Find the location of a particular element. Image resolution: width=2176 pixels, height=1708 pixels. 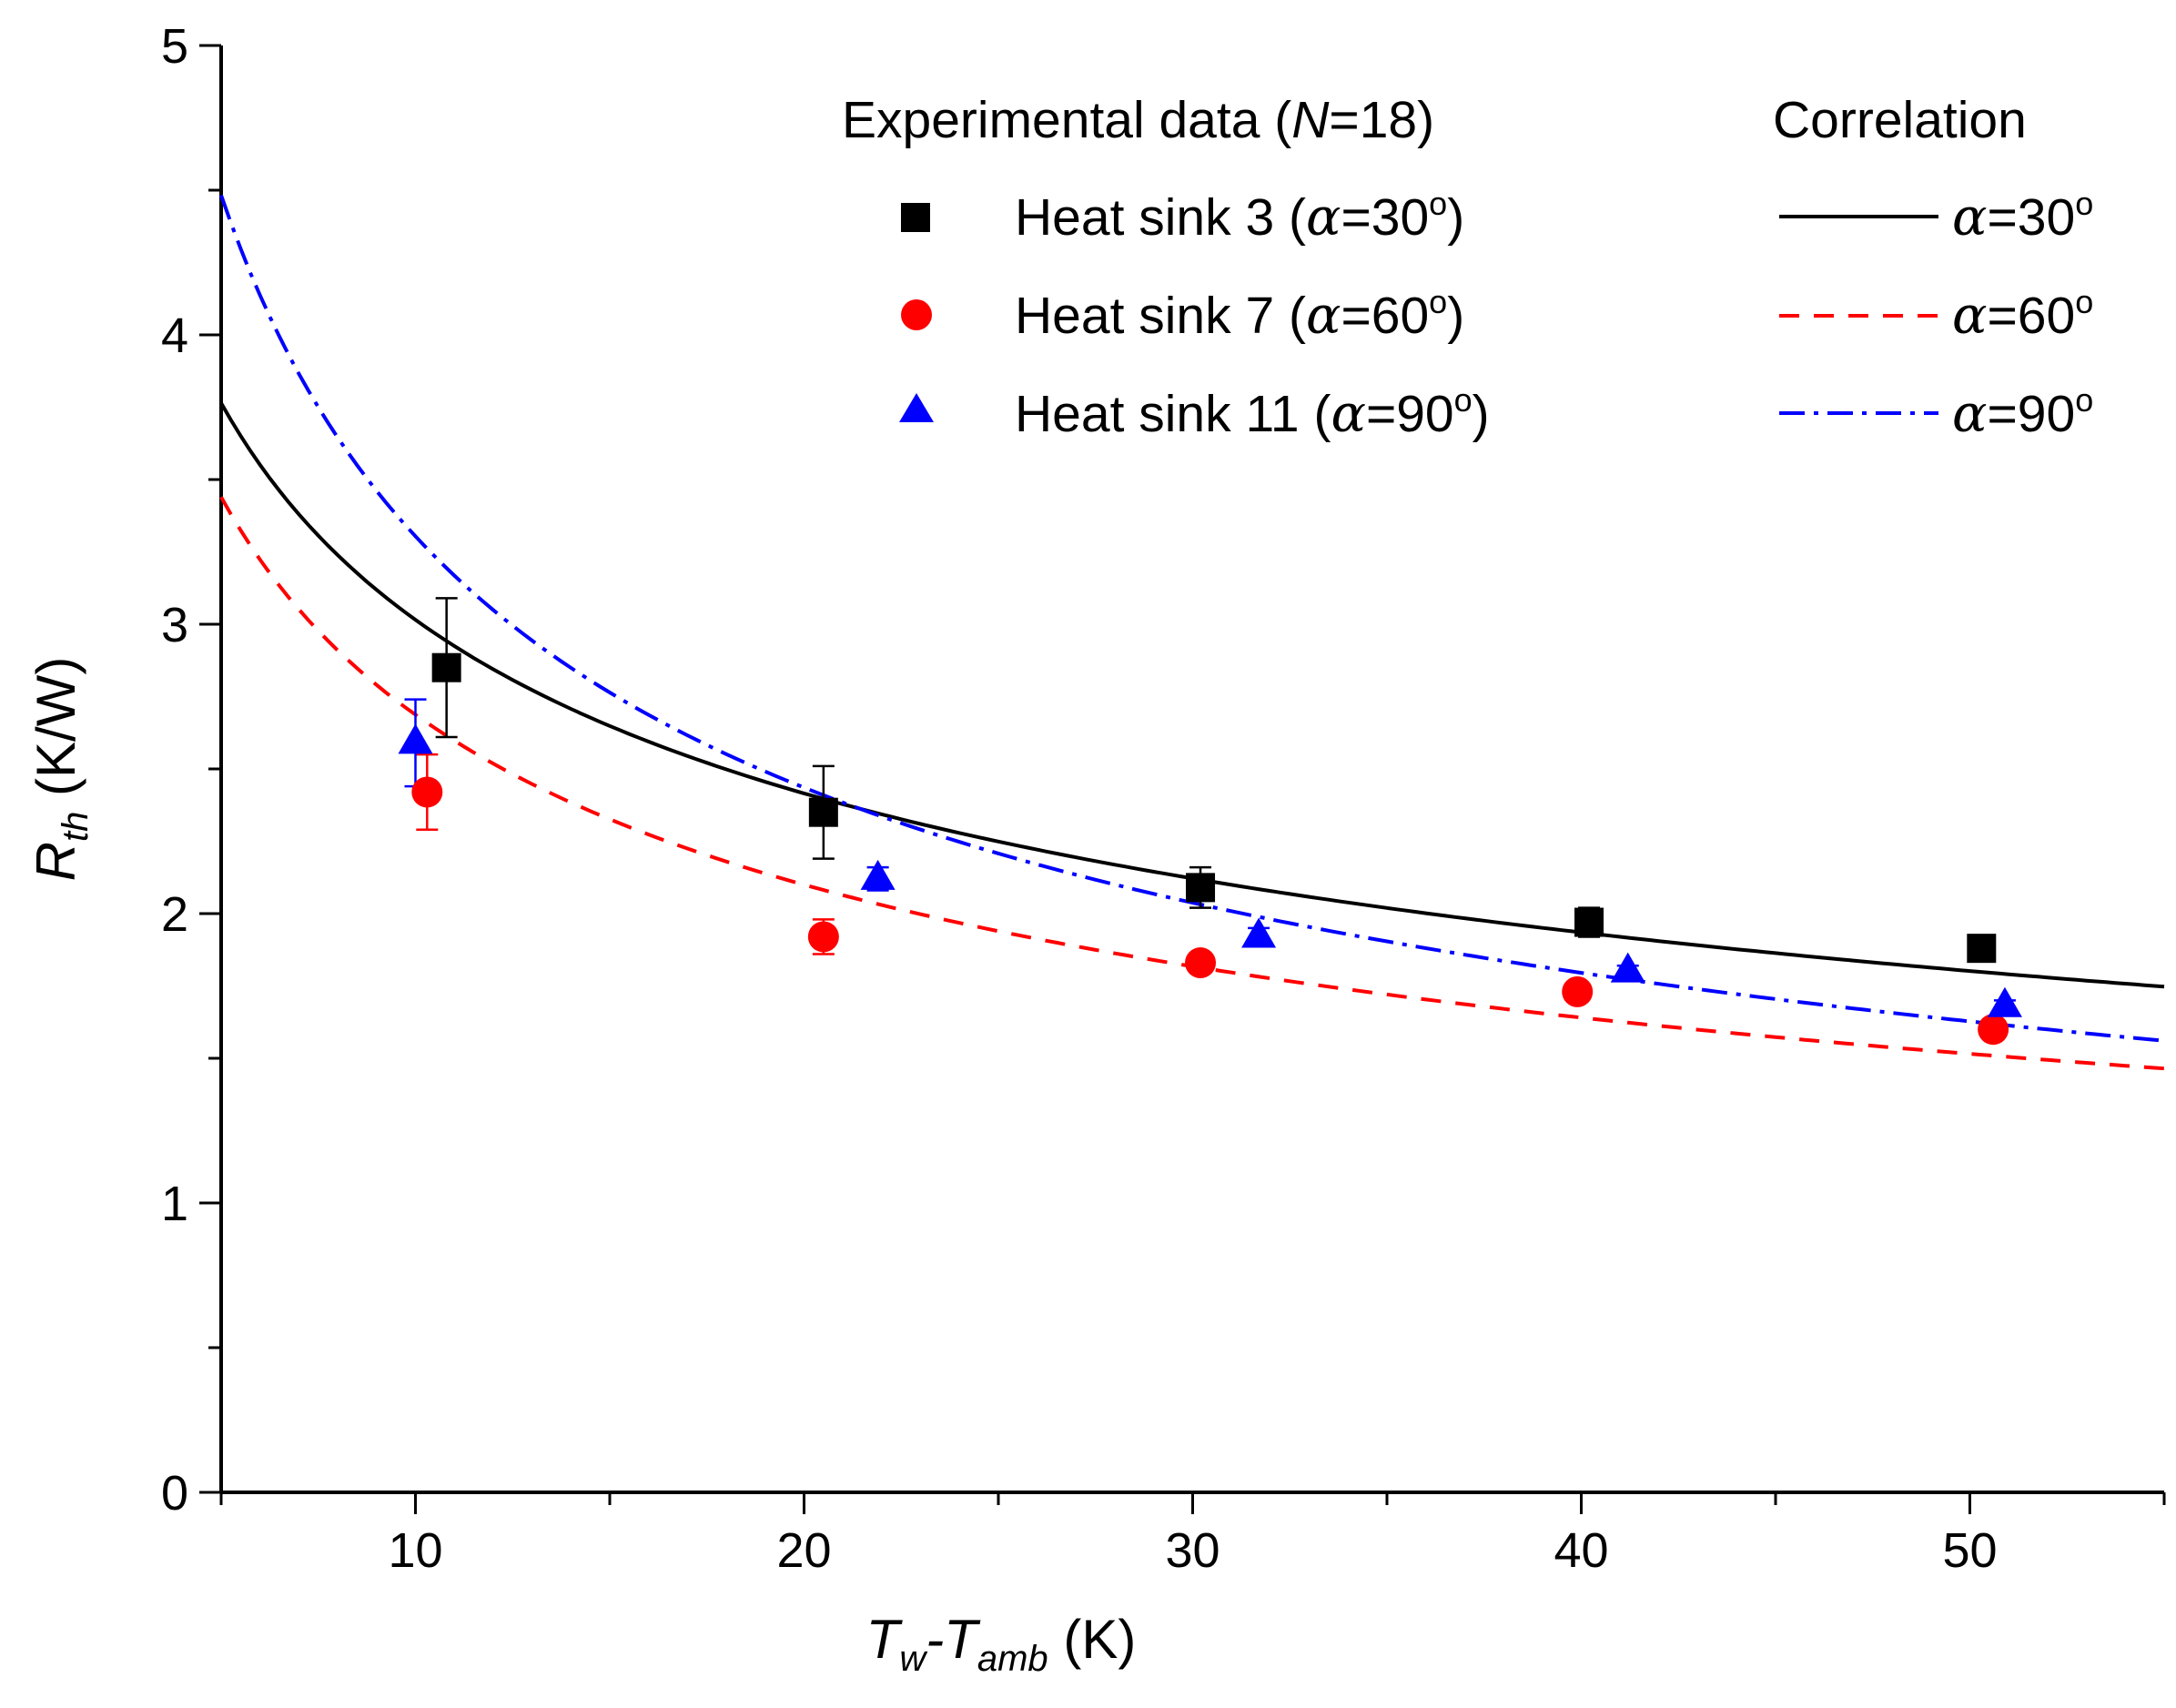

legend-corr-label-60: α=60o is located at coordinates (2023, 314).